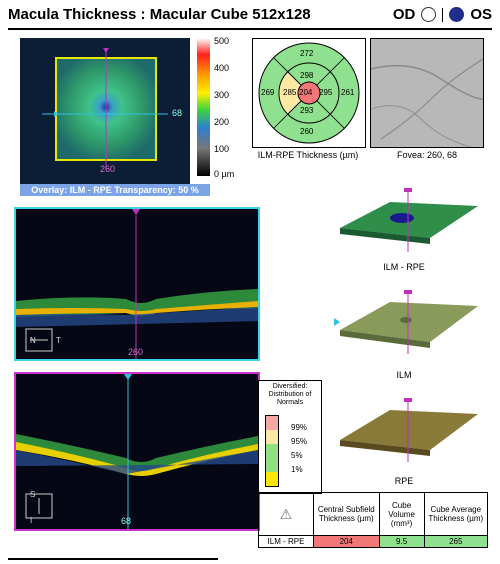 This screenshot has height=564, width=500. I want to click on surface-rpe, so click(404, 430).